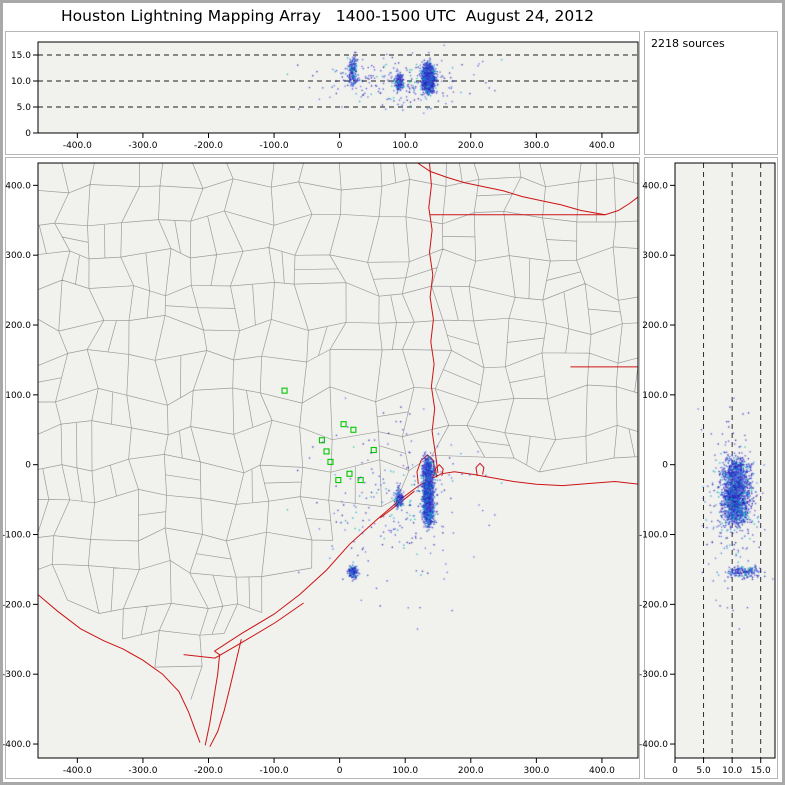 This screenshot has width=785, height=785. I want to click on source-count-cell, so click(711, 93).